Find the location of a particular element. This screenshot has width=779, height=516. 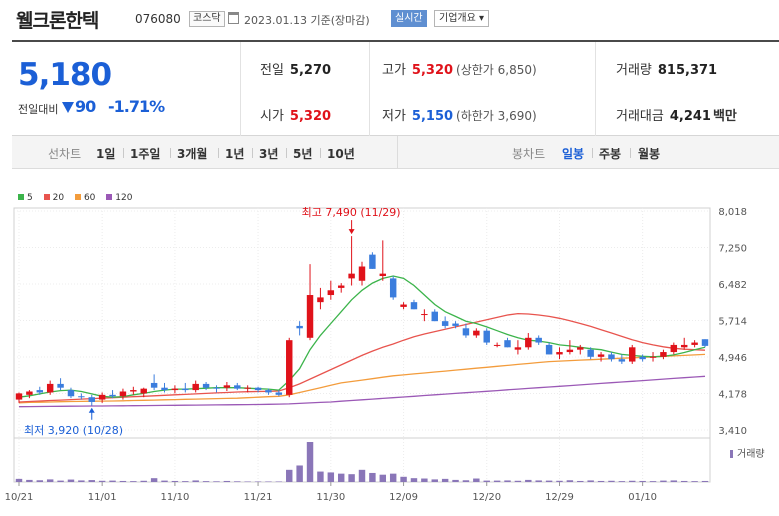

chart-legend: 5 20 60 120 is located at coordinates (79, 198).